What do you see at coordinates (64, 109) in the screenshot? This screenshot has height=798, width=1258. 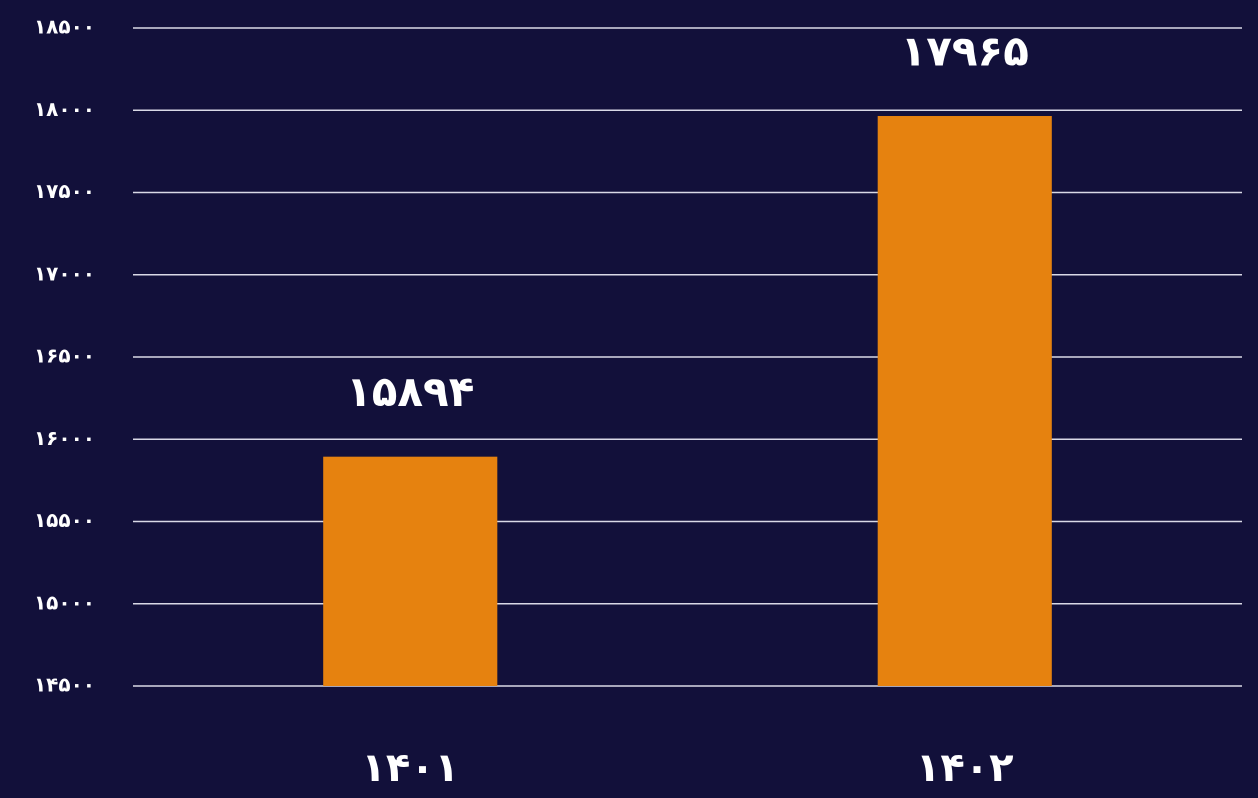 I see `y-tick-label: ۱۸۰۰۰` at bounding box center [64, 109].